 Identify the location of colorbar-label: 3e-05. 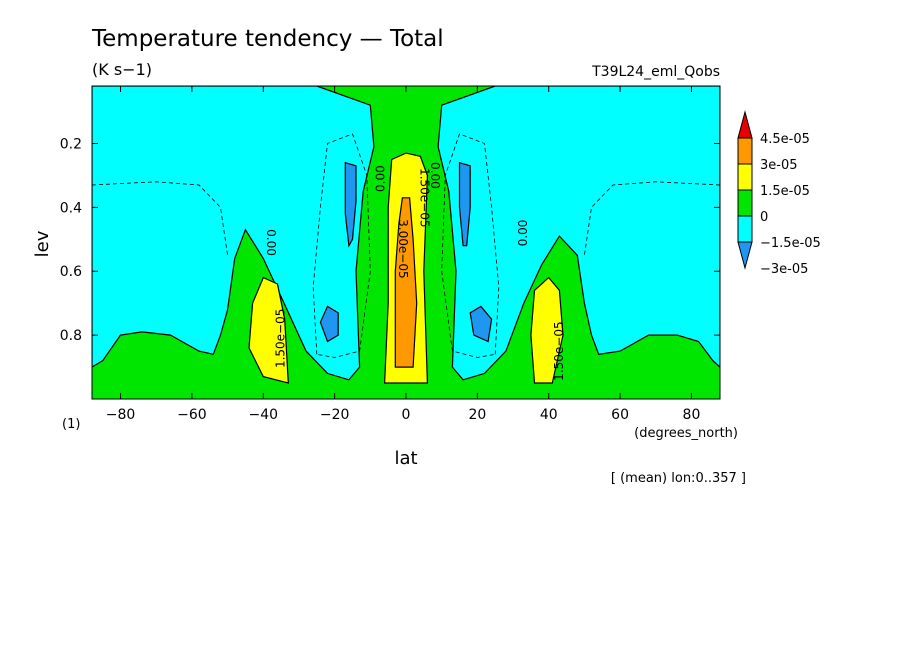
(779, 165).